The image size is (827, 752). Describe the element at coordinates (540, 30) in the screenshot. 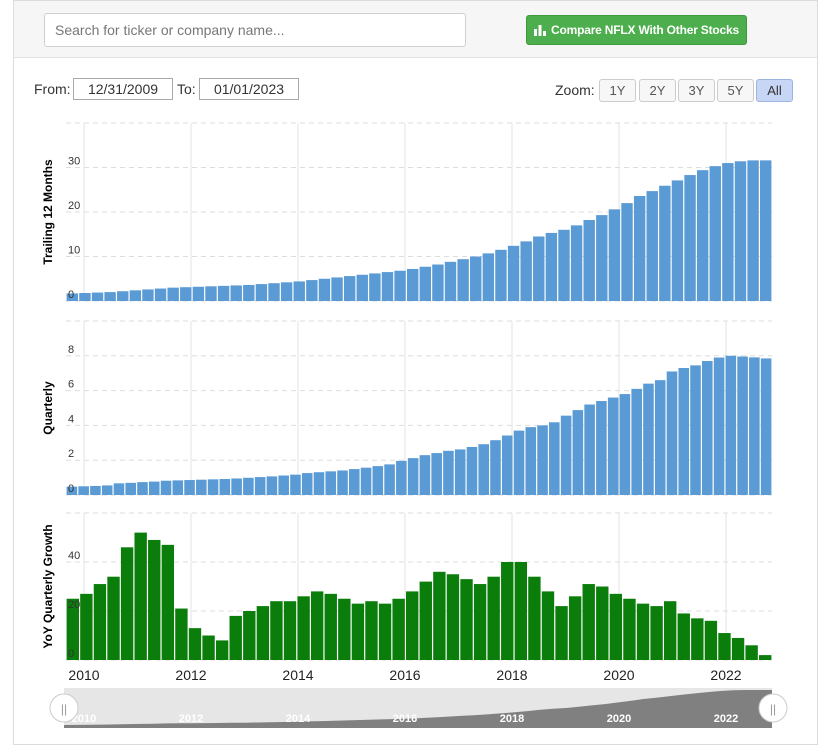

I see `bar-chart-icon` at that location.